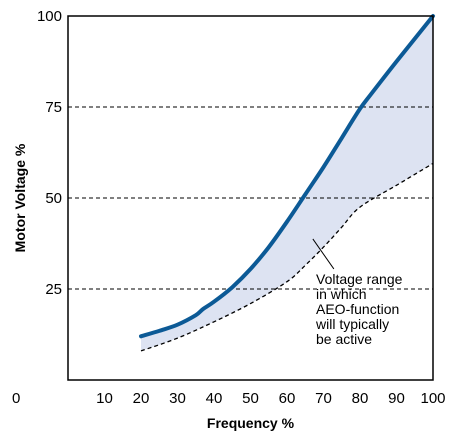 This screenshot has width=451, height=433. What do you see at coordinates (229, 398) in the screenshot?
I see `x-axis-ticks: 0 10 20 30 40 50 60 70 80 90 100` at bounding box center [229, 398].